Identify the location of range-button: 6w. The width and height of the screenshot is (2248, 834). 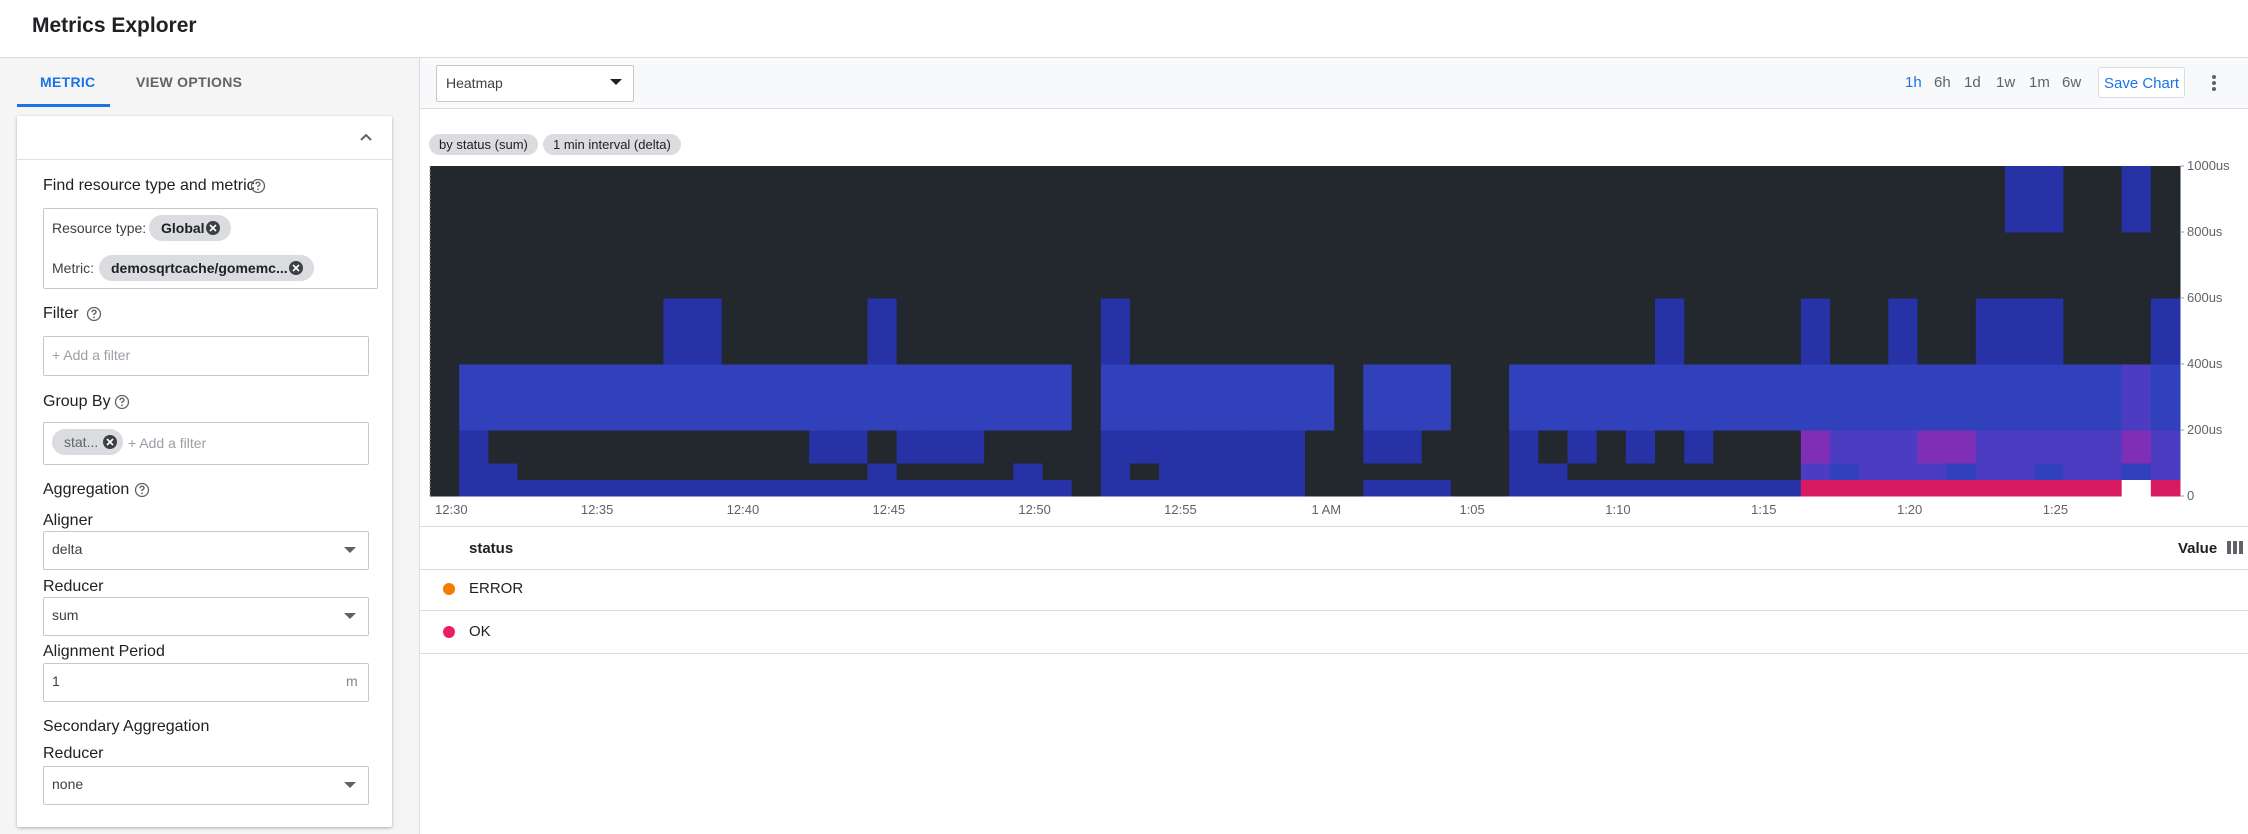
(2072, 82).